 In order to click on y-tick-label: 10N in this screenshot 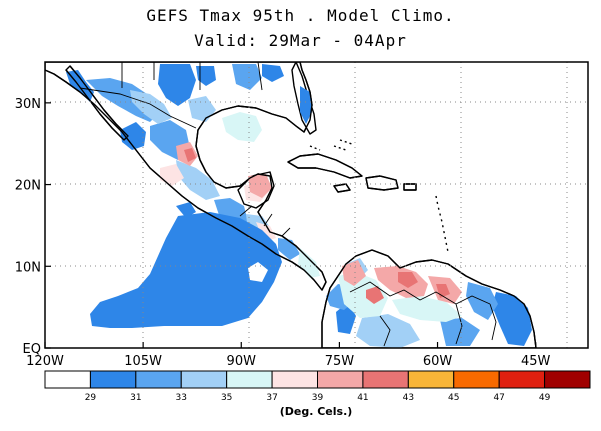, I will do `click(28, 267)`.